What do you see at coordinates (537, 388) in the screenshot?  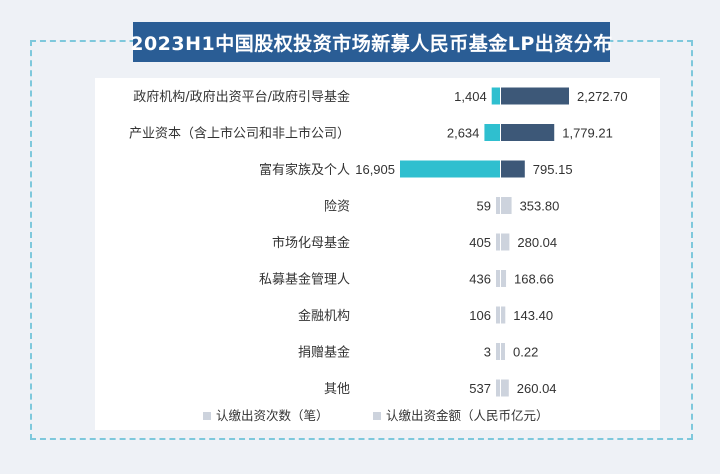 I see `amount-value-label: 260.04` at bounding box center [537, 388].